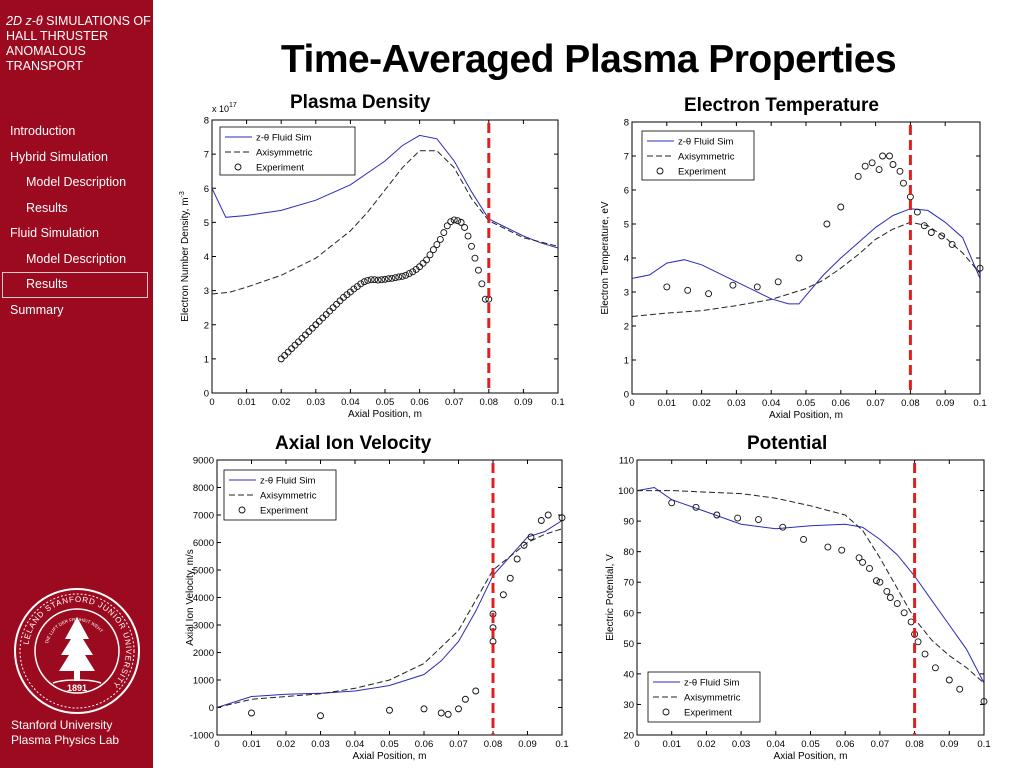 The image size is (1024, 768). I want to click on legend-marker, so click(666, 712).